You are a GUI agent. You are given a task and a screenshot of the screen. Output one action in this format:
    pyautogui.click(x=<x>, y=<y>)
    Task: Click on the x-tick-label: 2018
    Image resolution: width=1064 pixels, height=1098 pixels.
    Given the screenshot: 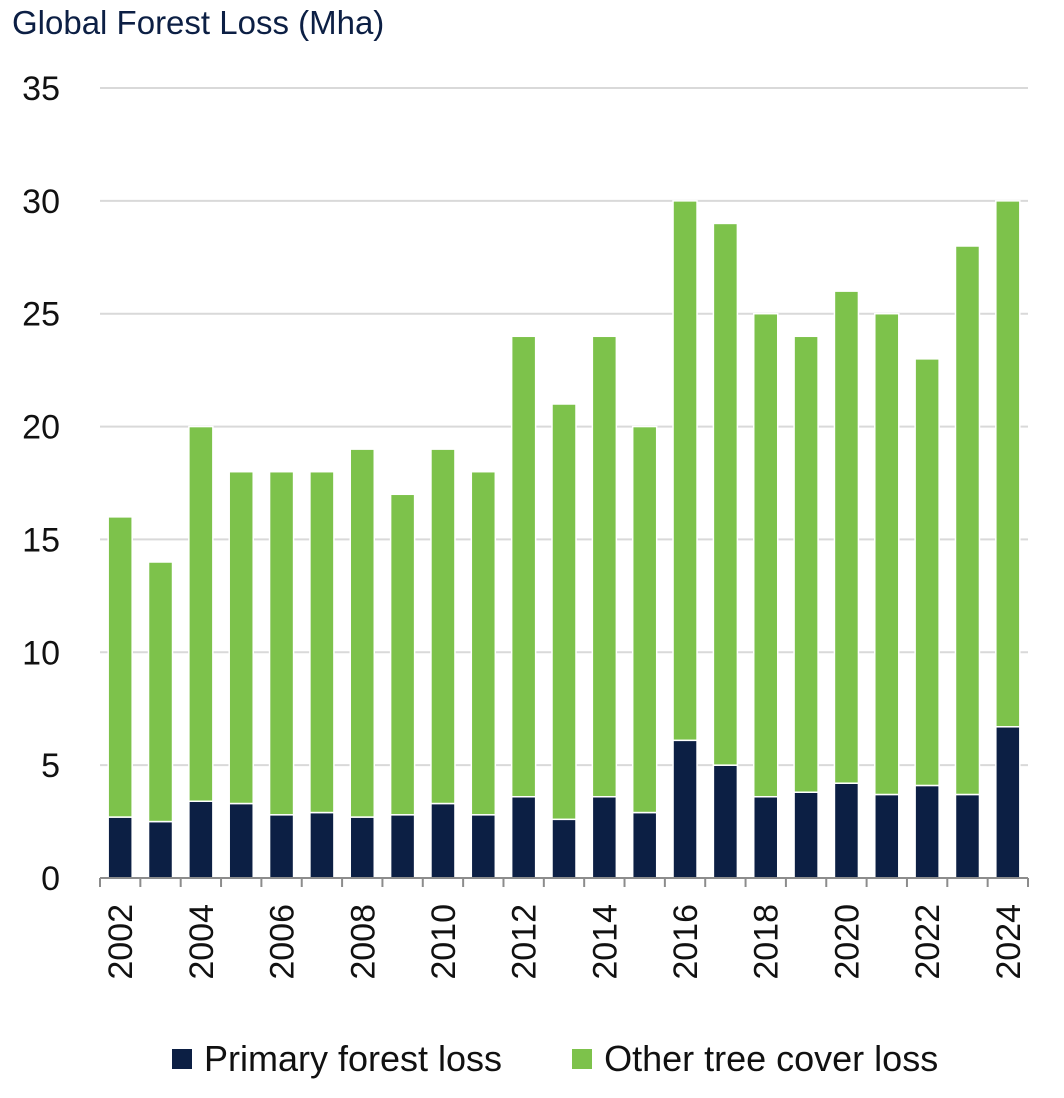 What is the action you would take?
    pyautogui.click(x=767, y=942)
    